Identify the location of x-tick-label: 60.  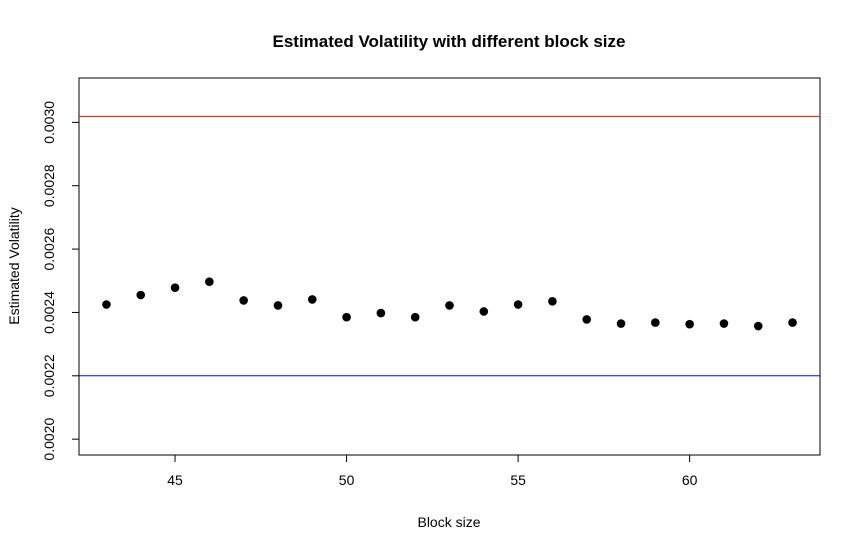
(690, 480).